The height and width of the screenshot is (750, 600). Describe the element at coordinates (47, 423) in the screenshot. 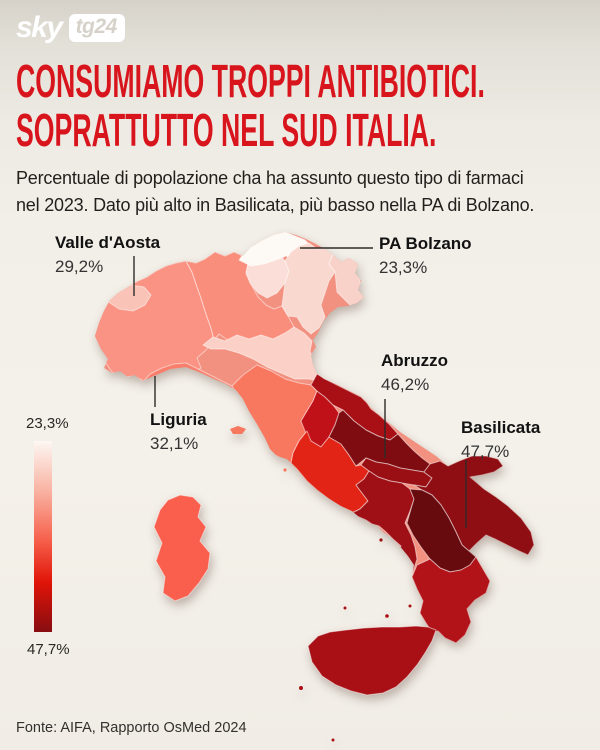

I see `legend-min-label: 23,3%` at that location.